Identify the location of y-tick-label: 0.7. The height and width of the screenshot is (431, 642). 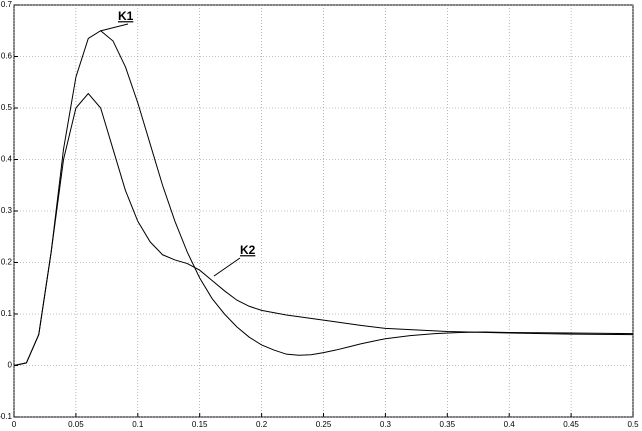
(7, 4).